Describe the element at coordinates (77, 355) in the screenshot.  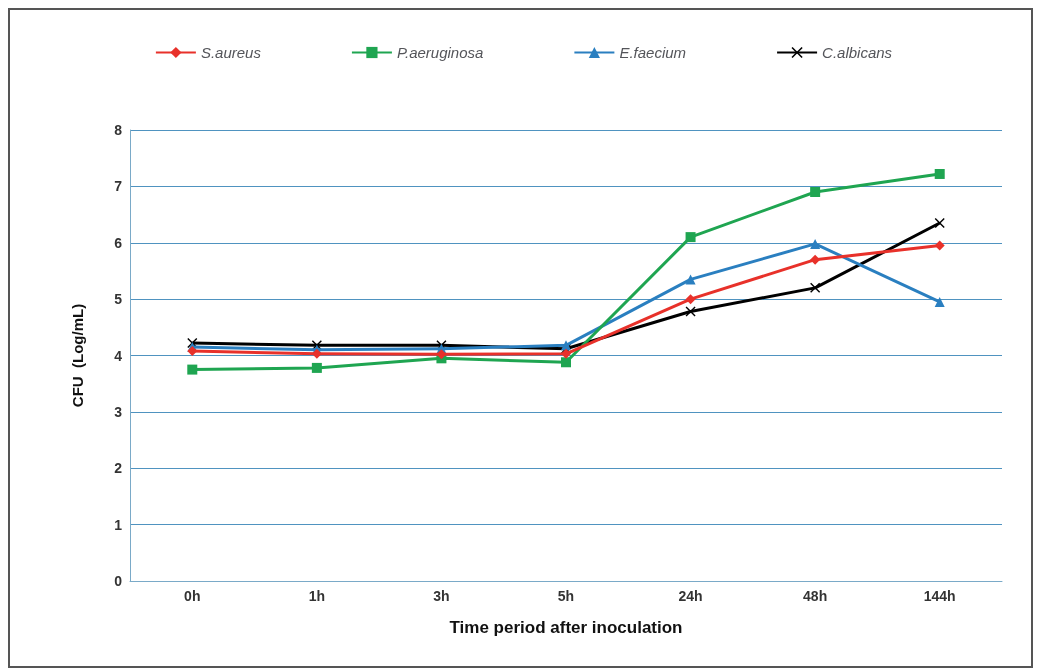
I see `y-axis-title: CFU (Log/mL)` at that location.